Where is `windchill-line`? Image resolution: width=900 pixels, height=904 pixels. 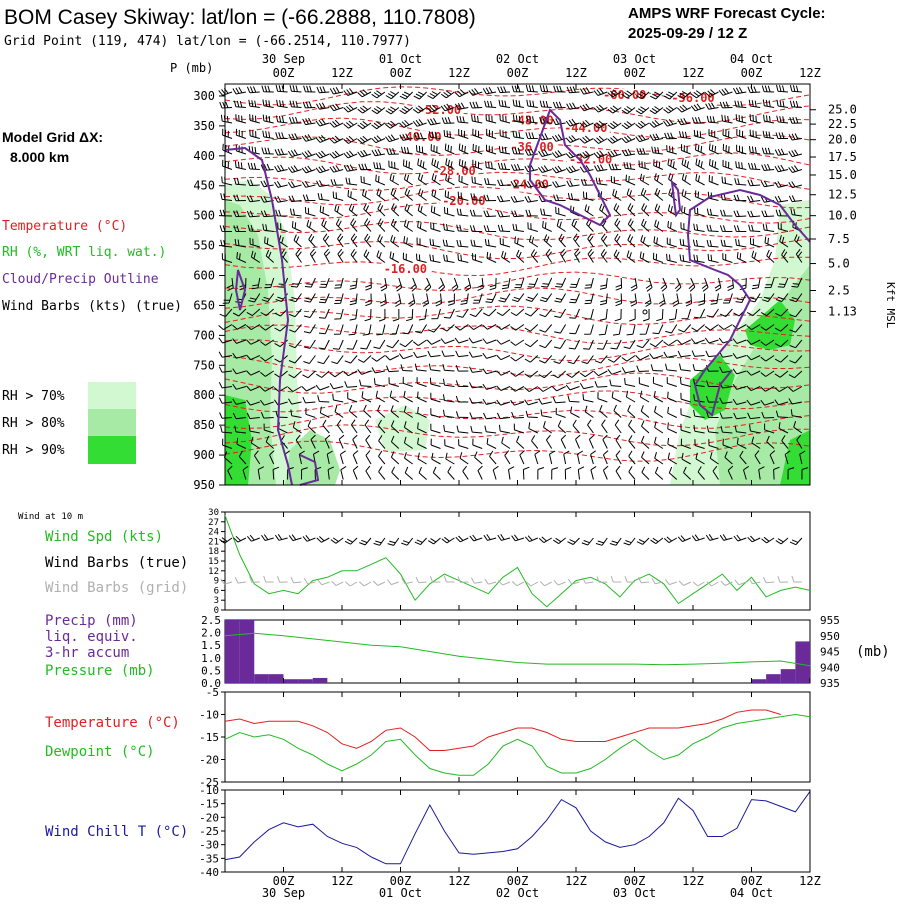
windchill-line is located at coordinates (517, 828).